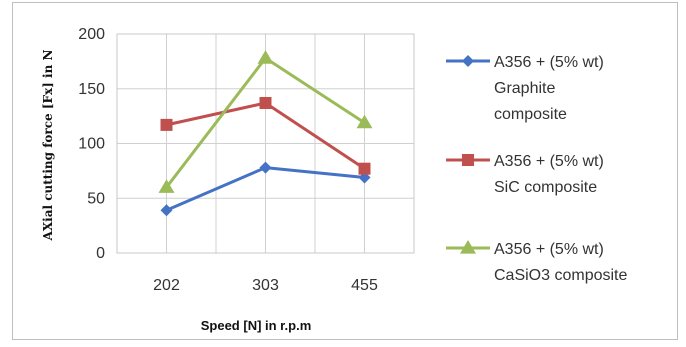 The width and height of the screenshot is (686, 347). I want to click on x-tick-label: 303, so click(265, 285).